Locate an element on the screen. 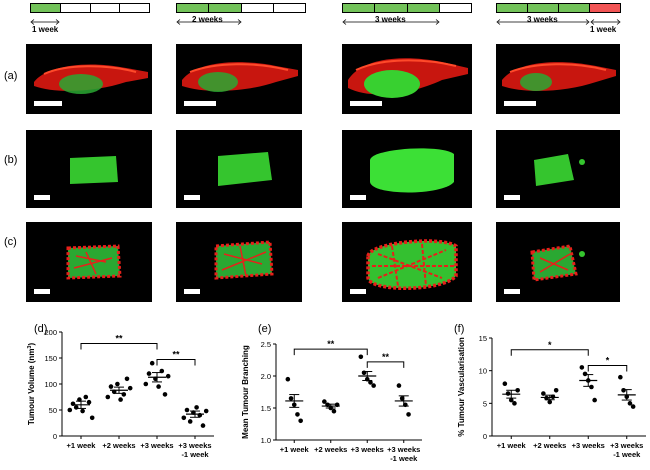 The image size is (650, 470). image-panel-a1 is located at coordinates (89, 79).